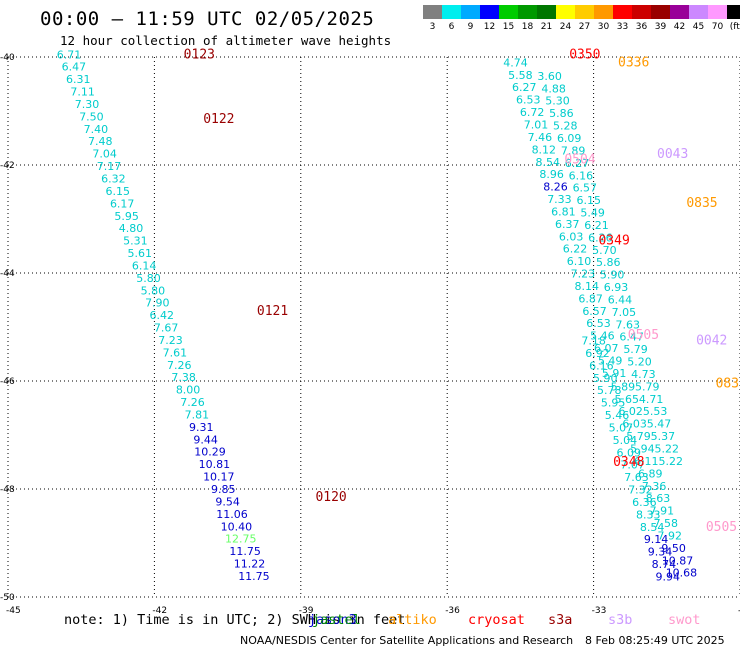 Image resolution: width=740 pixels, height=650 pixels. I want to click on swh-value: 6.81, so click(563, 211).